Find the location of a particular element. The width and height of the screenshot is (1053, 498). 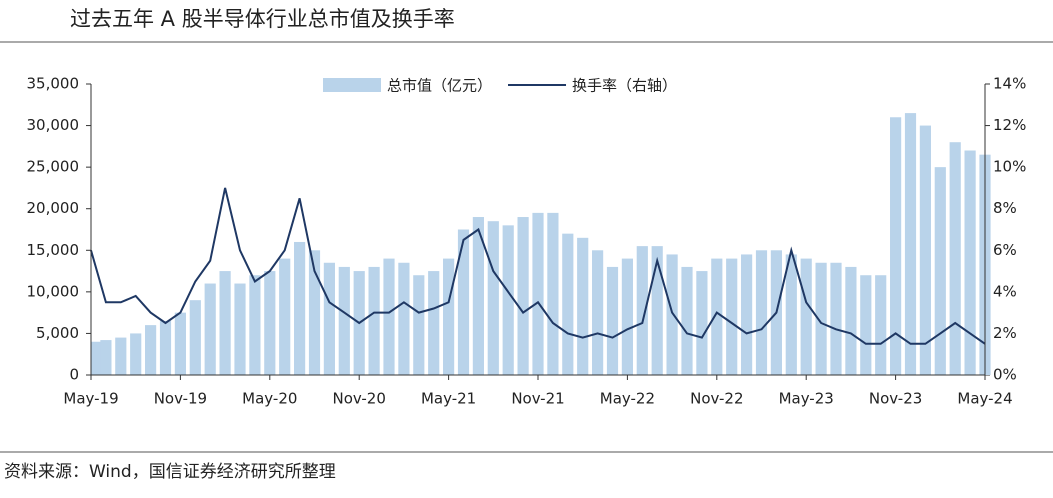

y-tick-label: 10,000 is located at coordinates (53, 291).